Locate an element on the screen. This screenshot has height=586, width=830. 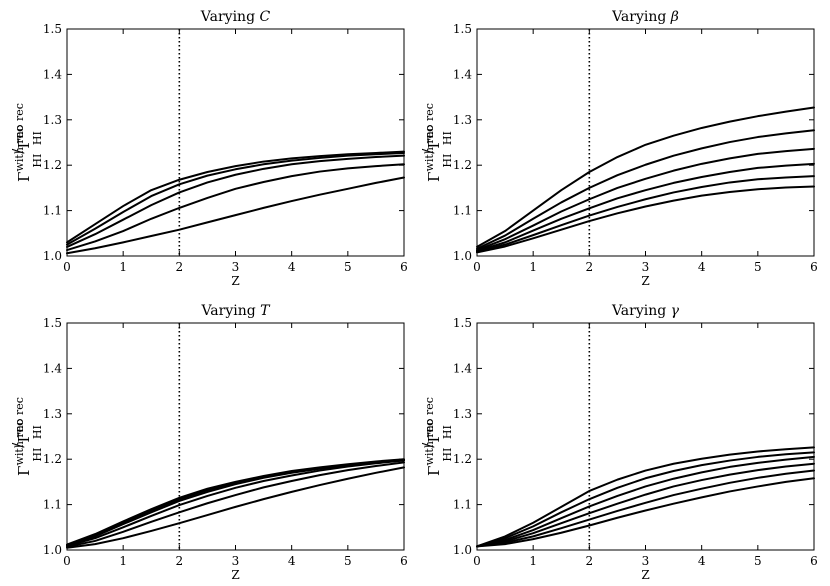
chart-title: Varying γ is located at coordinates (645, 311).